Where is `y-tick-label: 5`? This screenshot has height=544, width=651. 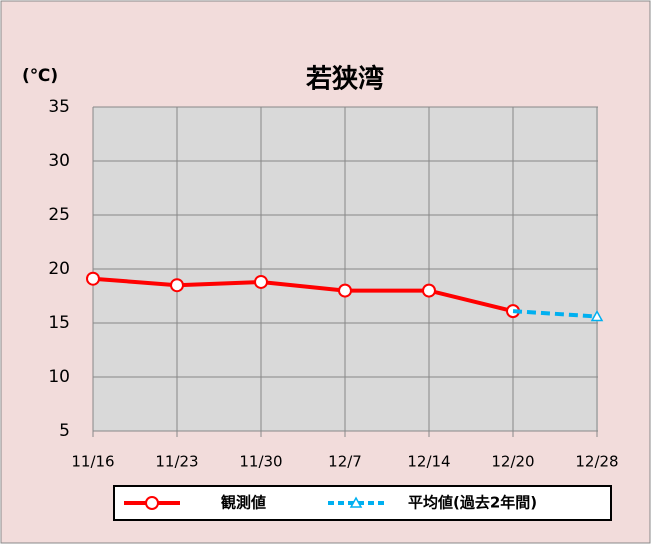
y-tick-label: 5 is located at coordinates (64, 431).